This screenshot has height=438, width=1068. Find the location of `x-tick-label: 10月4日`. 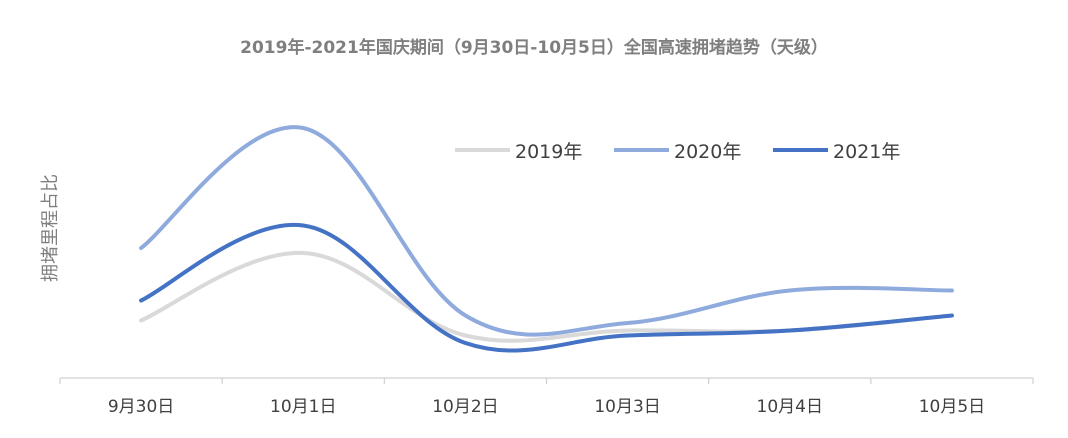

x-tick-label: 10月4日 is located at coordinates (790, 407).